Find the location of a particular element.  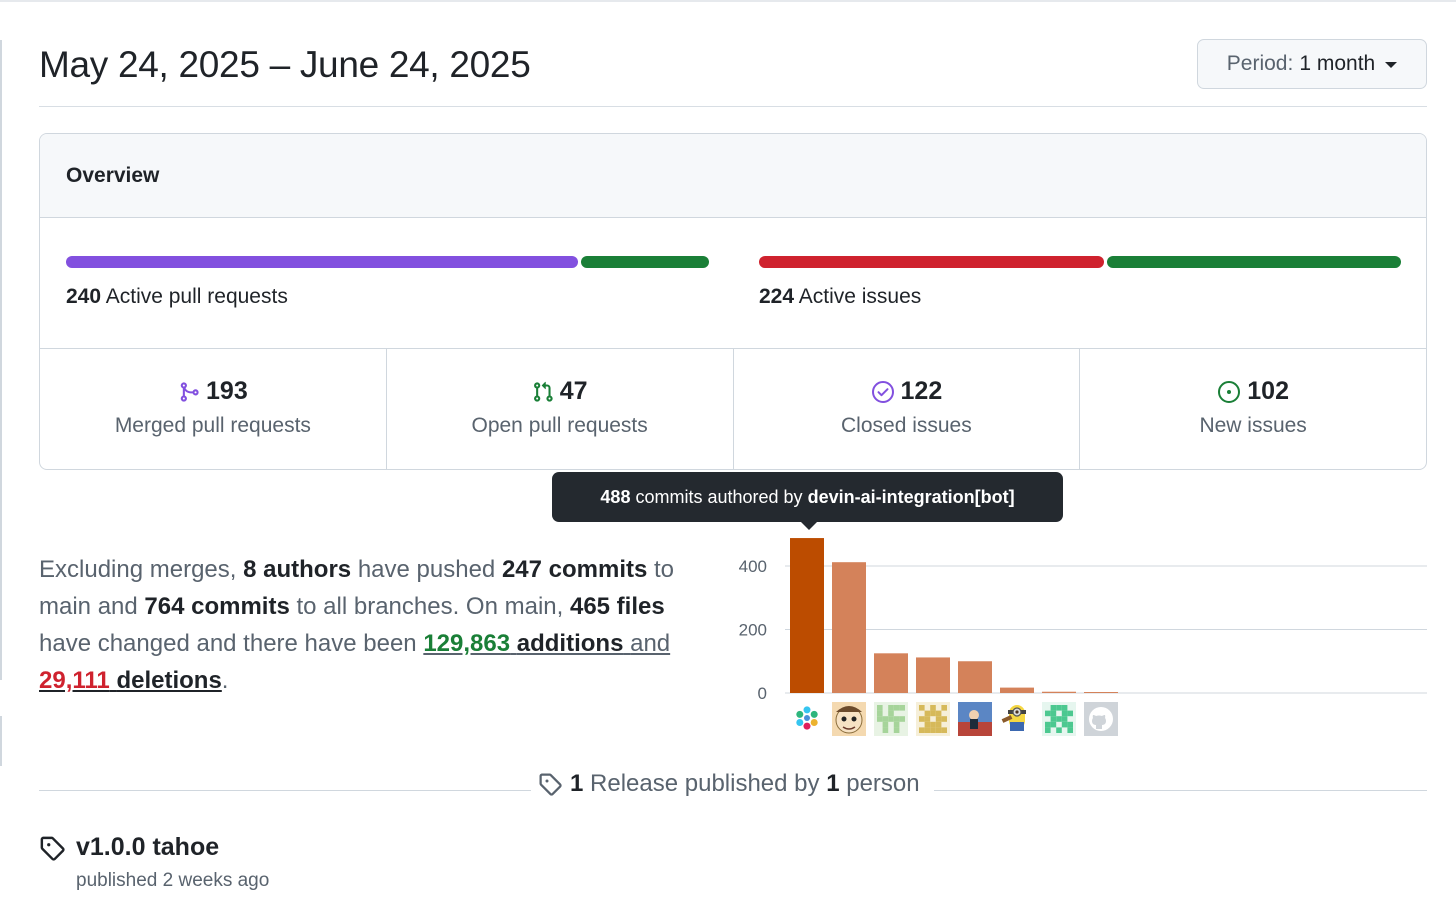

period-label: Period: is located at coordinates (1260, 63).